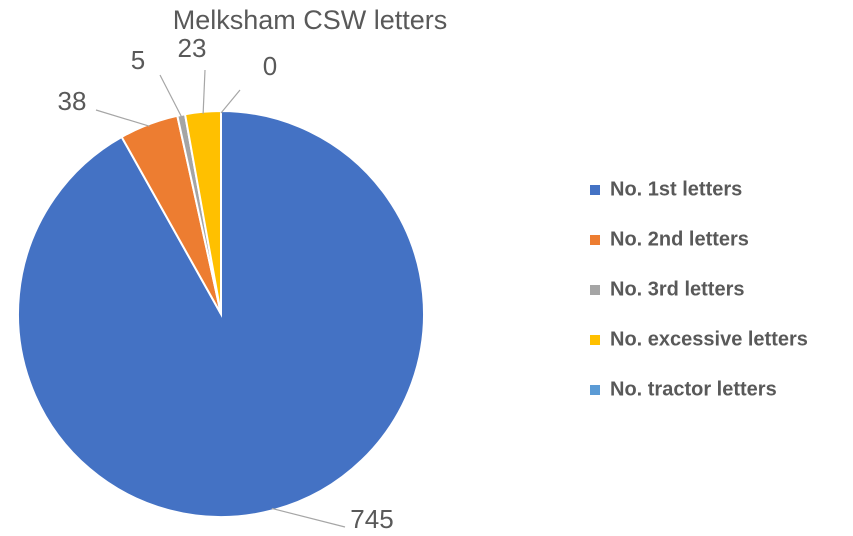 The image size is (853, 536). What do you see at coordinates (138, 60) in the screenshot?
I see `data-label: 5` at bounding box center [138, 60].